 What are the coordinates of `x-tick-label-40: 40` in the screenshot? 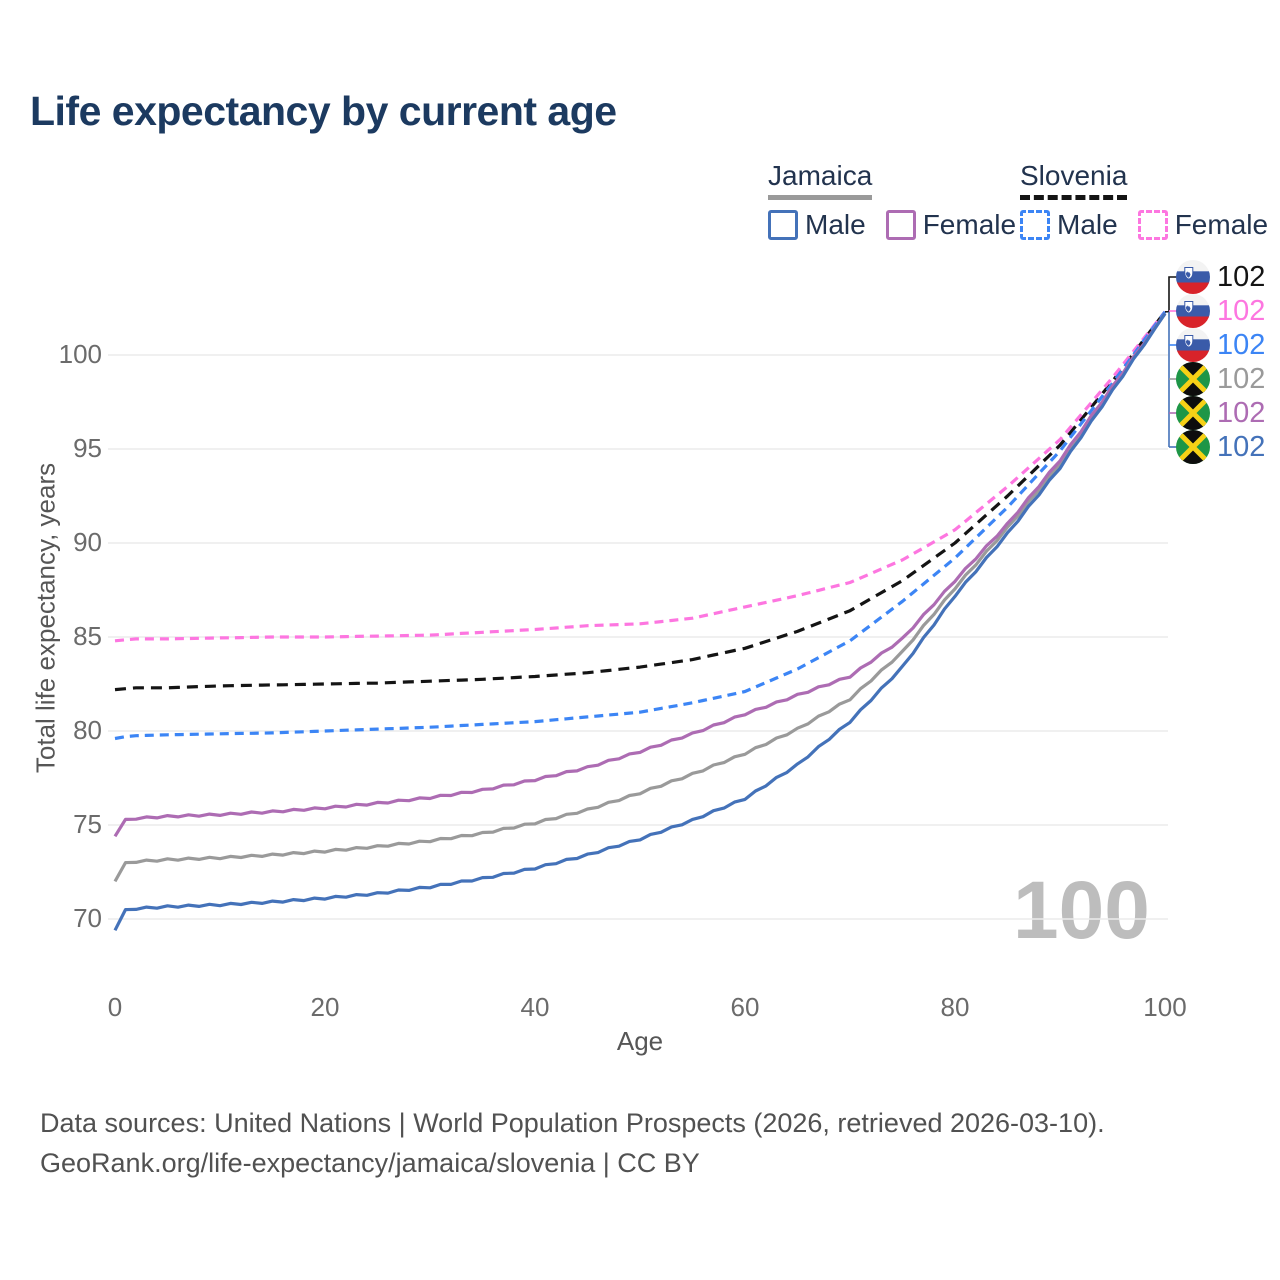 It's located at (535, 1007).